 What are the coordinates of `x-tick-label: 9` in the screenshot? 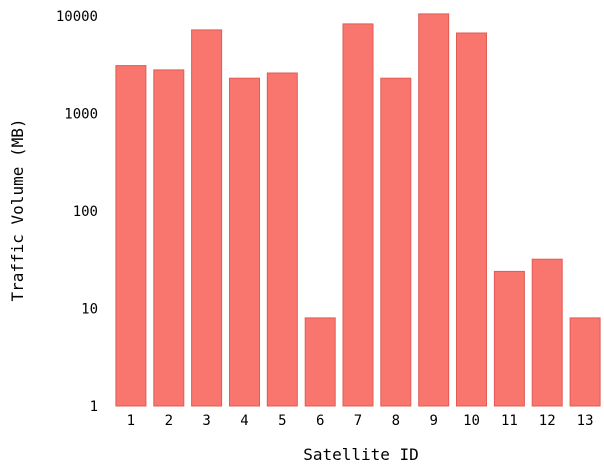 It's located at (433, 421).